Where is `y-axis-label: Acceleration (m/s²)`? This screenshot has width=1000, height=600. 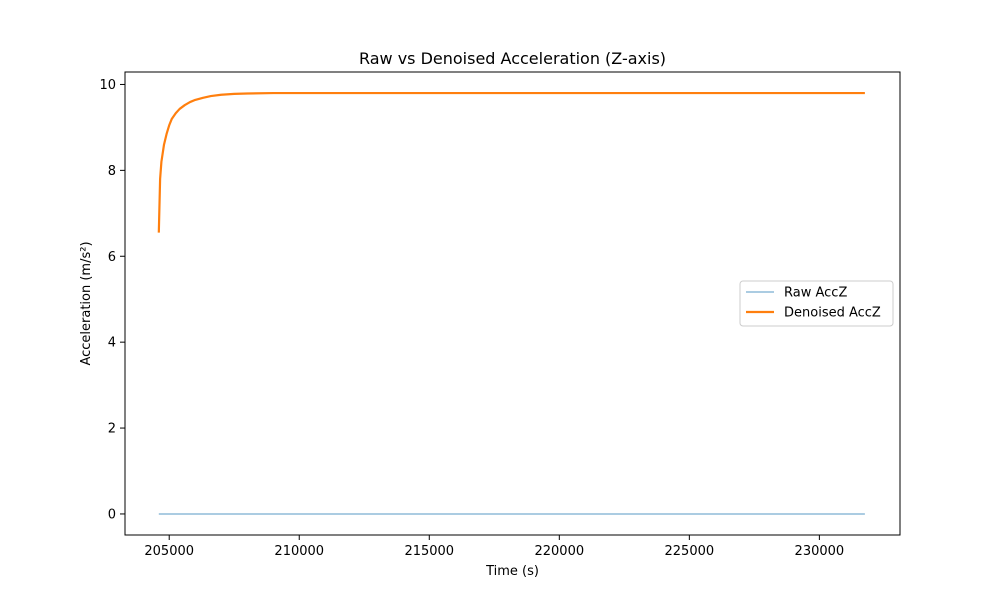
y-axis-label: Acceleration (m/s²) is located at coordinates (86, 303).